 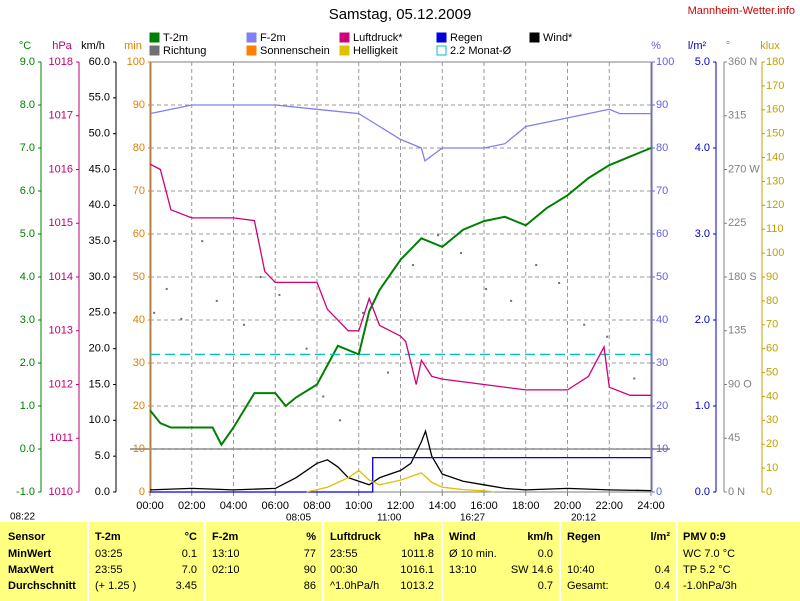 I want to click on y-tick-label: 2.0, so click(x=27, y=363).